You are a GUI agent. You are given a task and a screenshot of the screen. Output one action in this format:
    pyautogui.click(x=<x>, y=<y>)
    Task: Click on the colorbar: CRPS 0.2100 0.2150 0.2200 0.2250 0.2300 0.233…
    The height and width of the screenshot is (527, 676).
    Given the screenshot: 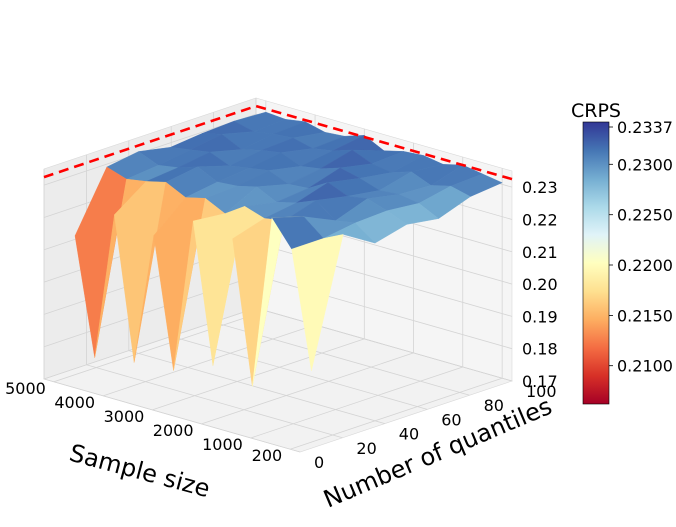 What is the action you would take?
    pyautogui.click(x=622, y=252)
    